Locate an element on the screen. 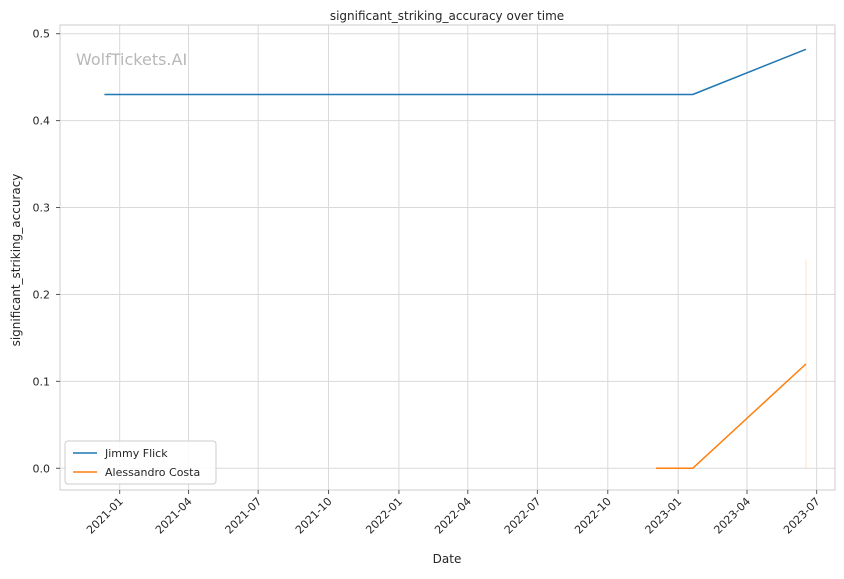 Image resolution: width=844 pixels, height=579 pixels. y-tick-label: 0.4 is located at coordinates (42, 121).